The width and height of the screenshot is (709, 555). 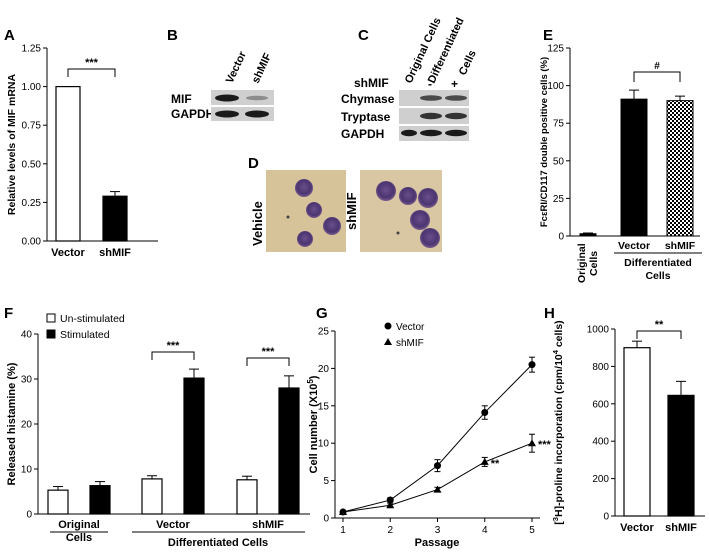 What do you see at coordinates (29, 515) in the screenshot?
I see `f-y-tick-label: 0` at bounding box center [29, 515].